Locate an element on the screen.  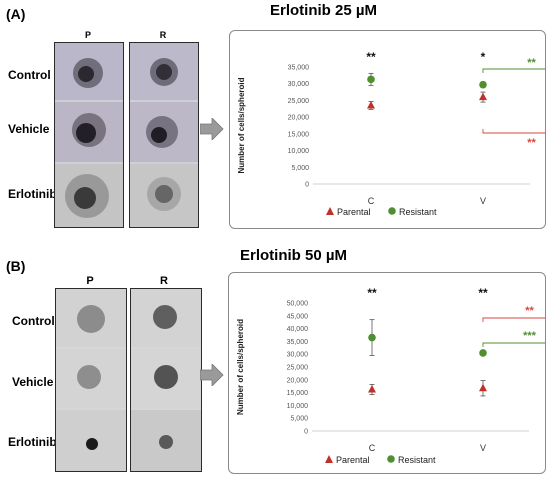
panel-b-col-r: R is located at coordinates (164, 281).